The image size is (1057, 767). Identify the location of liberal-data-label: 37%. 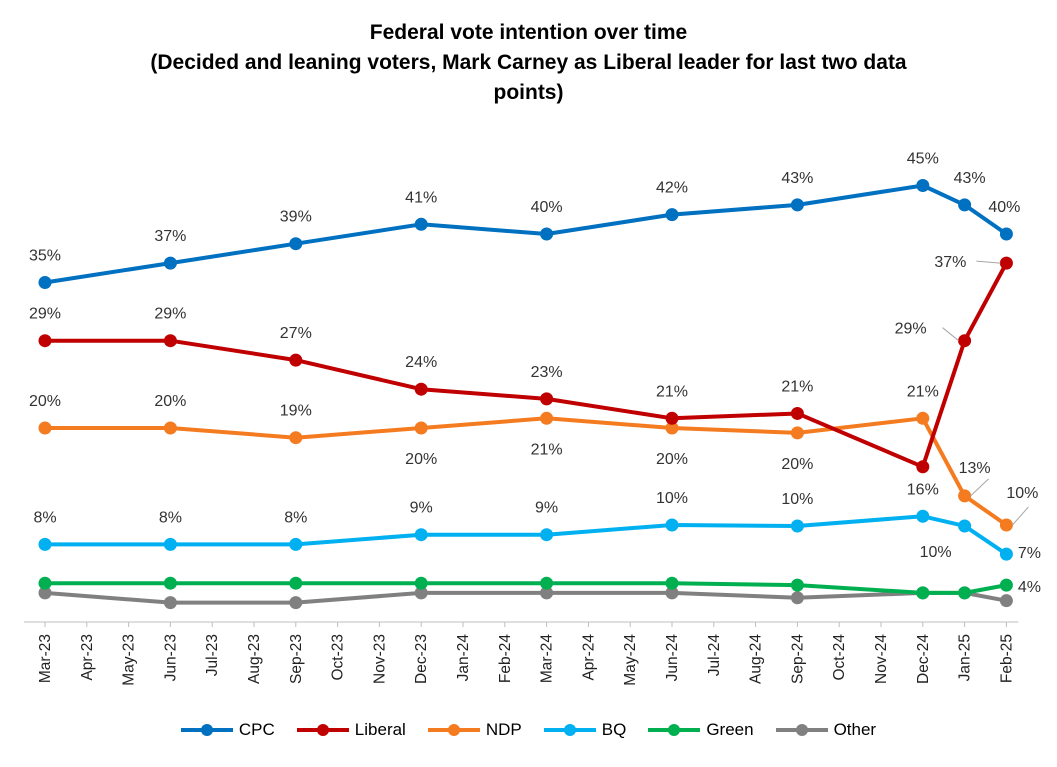
(950, 262).